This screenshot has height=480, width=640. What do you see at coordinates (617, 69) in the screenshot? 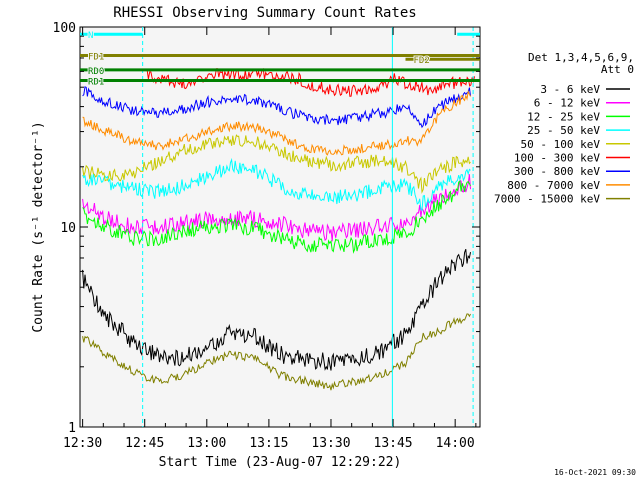
I see `legend-title: Att 0` at bounding box center [617, 69].